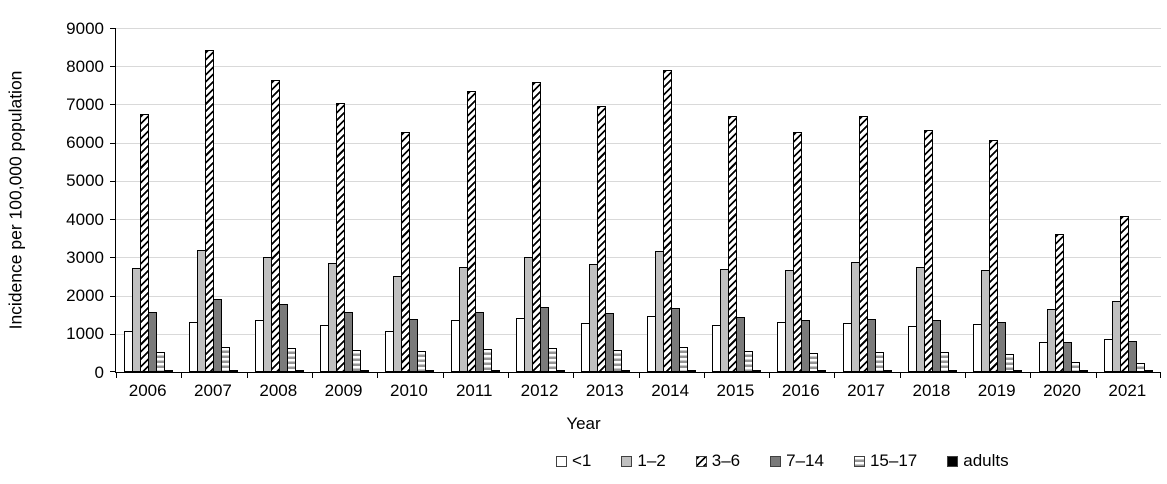 Image resolution: width=1167 pixels, height=484 pixels. I want to click on bar-group-2015, so click(736, 200).